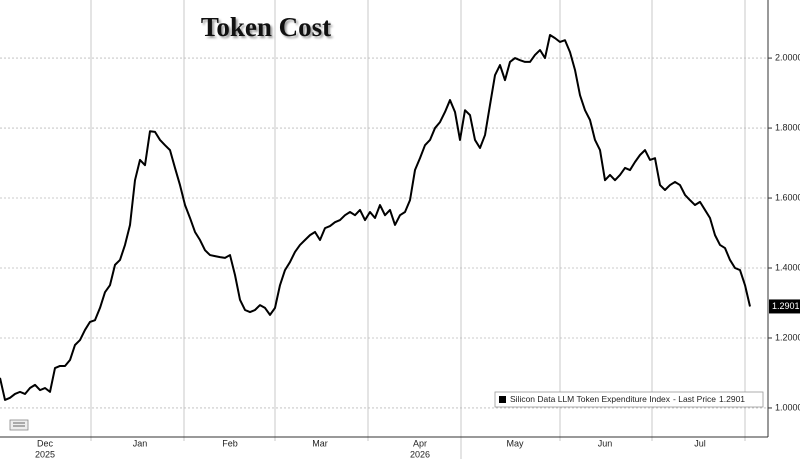  I want to click on x-tick-label: Mar, so click(320, 443).